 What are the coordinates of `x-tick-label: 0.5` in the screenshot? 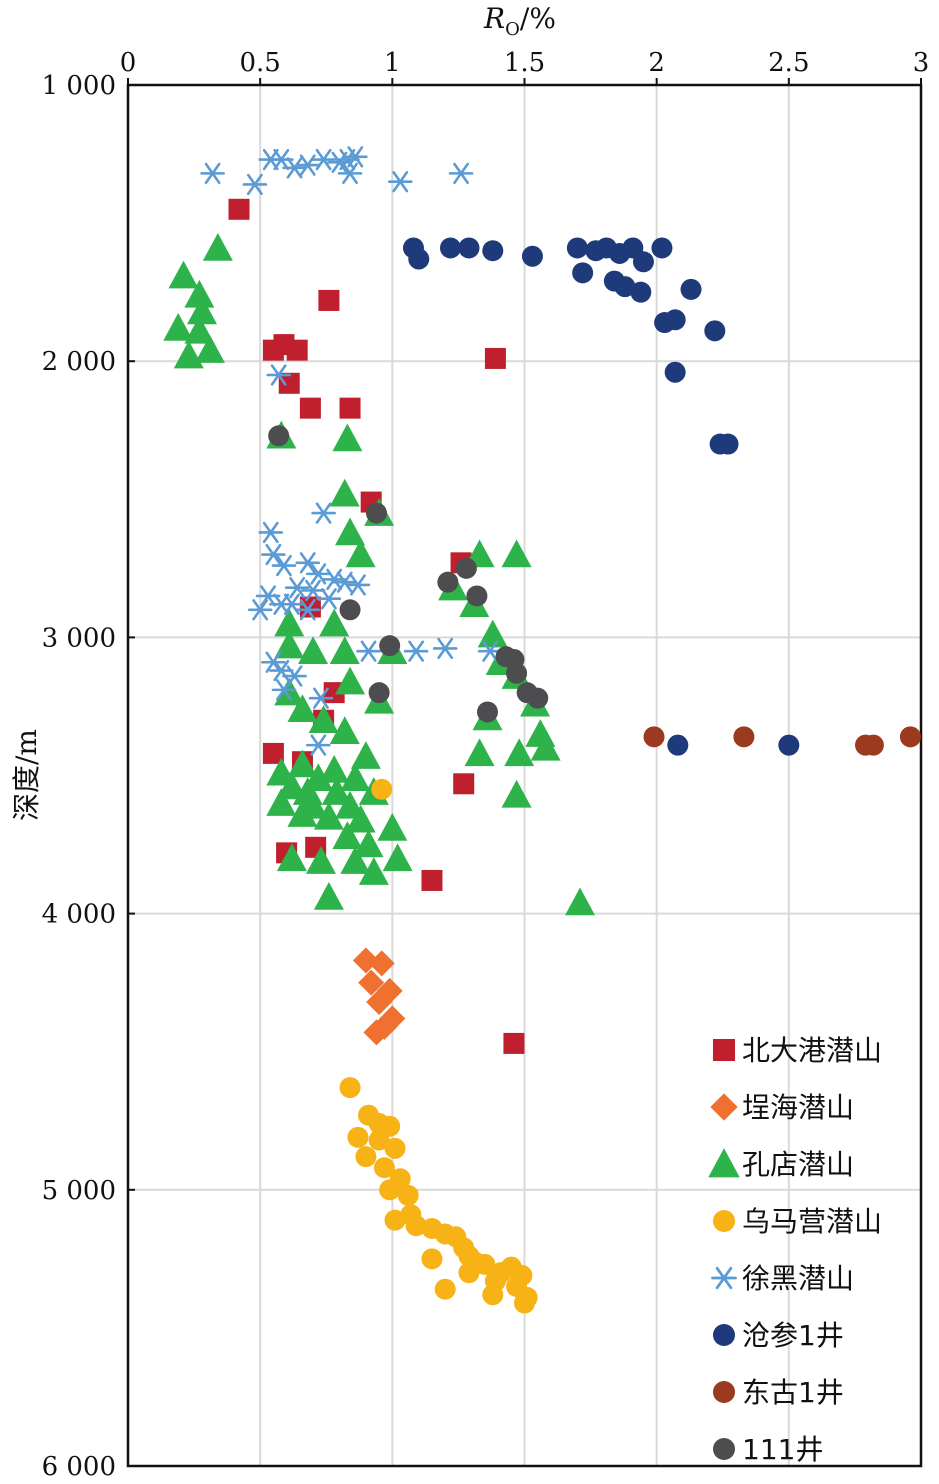 It's located at (259, 63).